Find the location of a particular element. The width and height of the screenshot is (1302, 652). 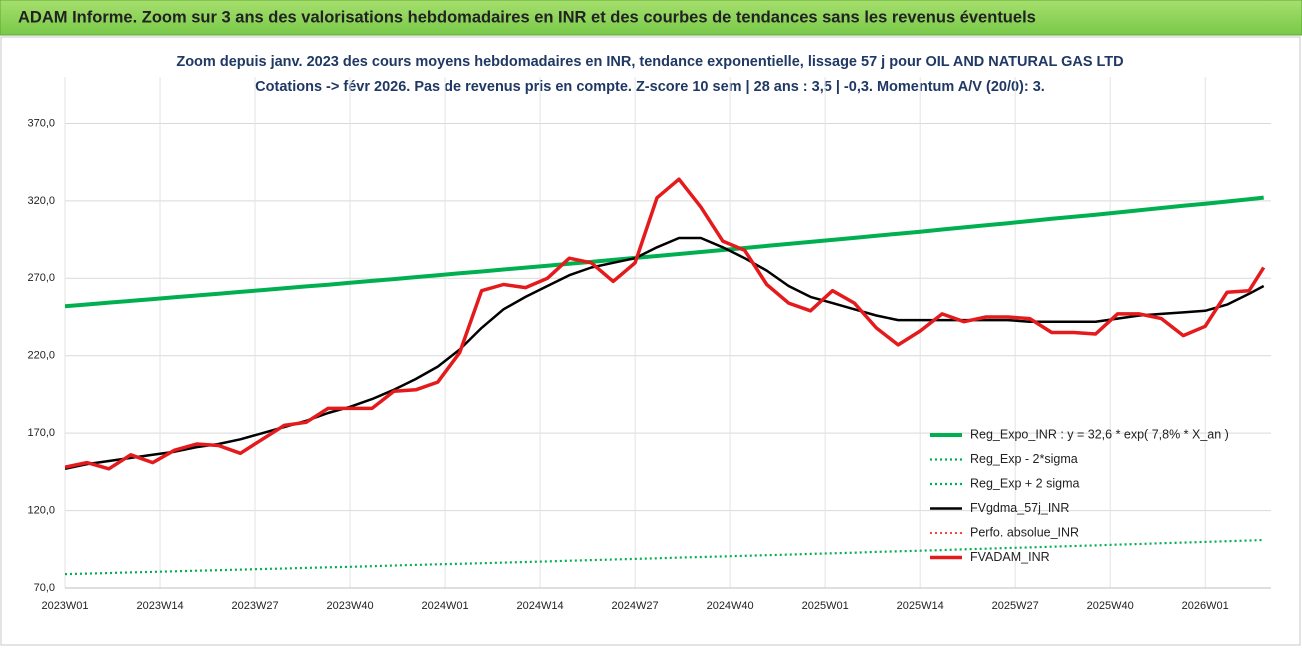

y-tick-label: 370,0 is located at coordinates (41, 123).